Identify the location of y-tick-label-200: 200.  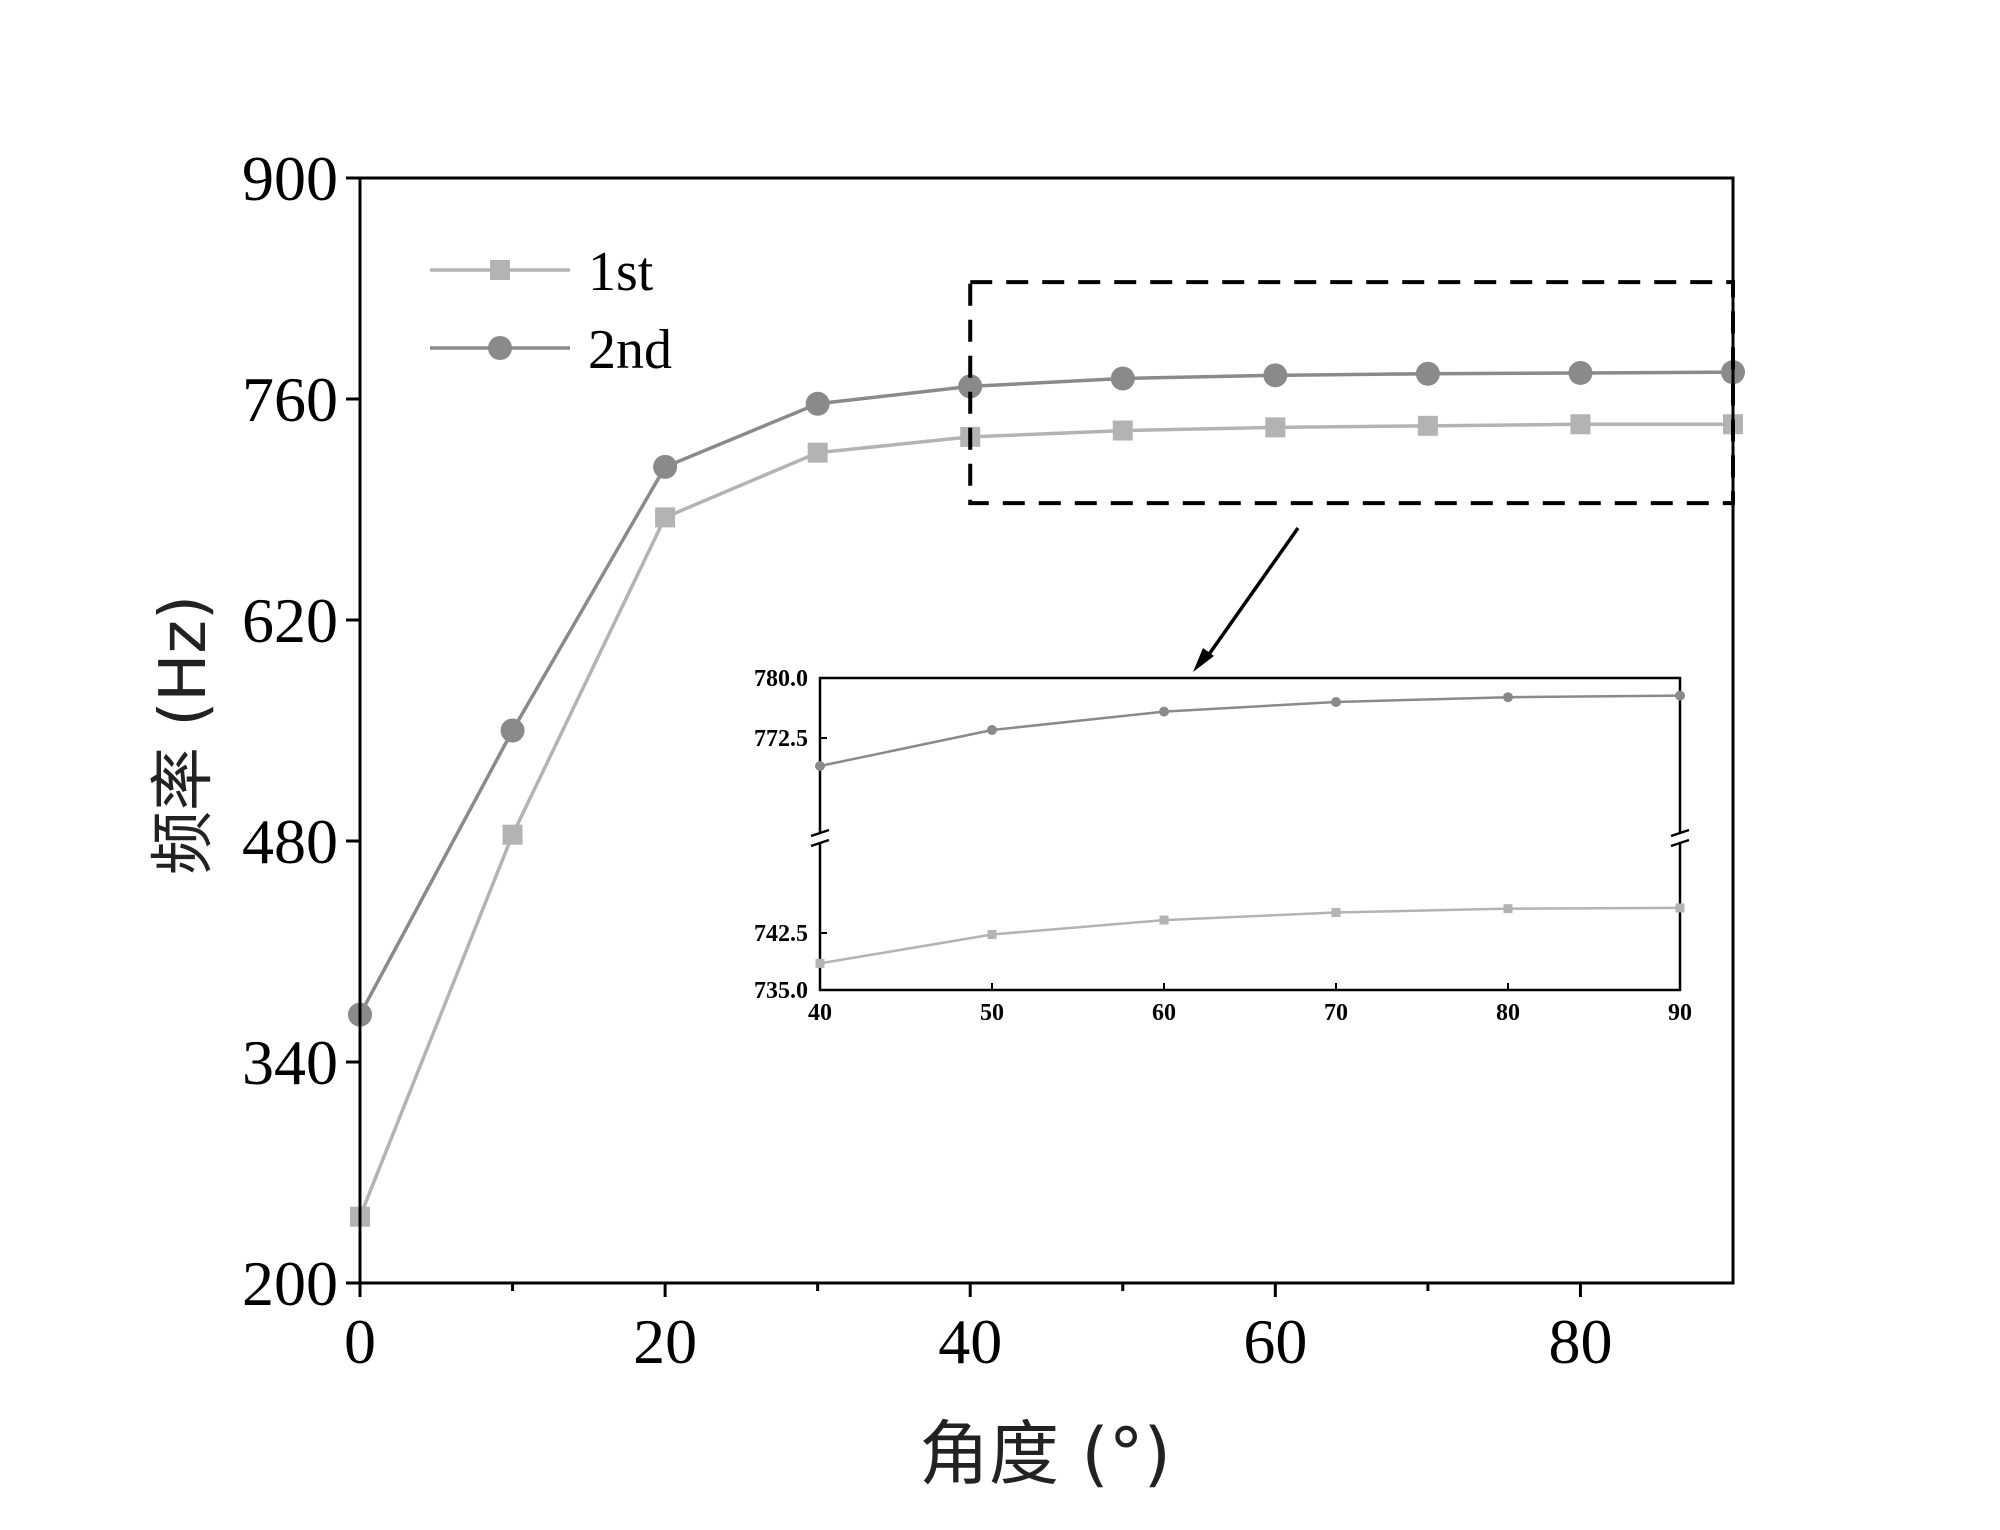
(290, 1283).